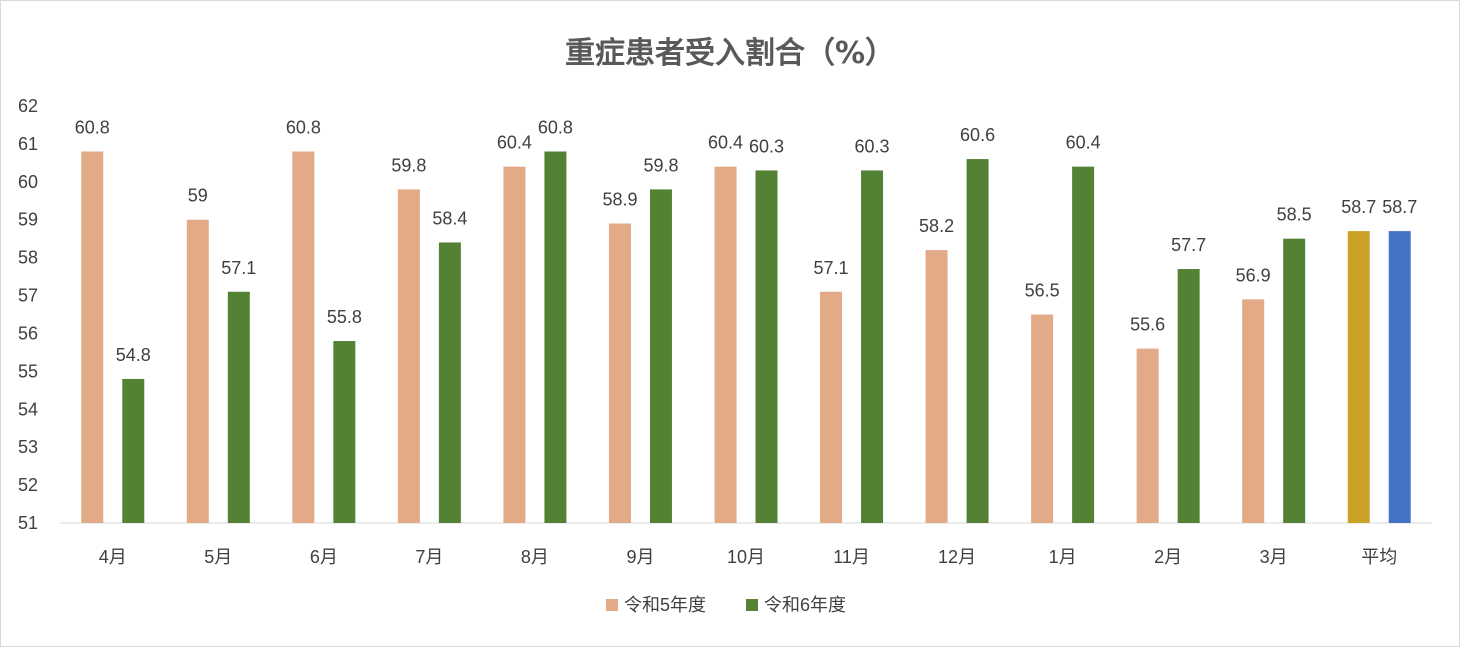 Image resolution: width=1460 pixels, height=647 pixels. Describe the element at coordinates (28, 182) in the screenshot. I see `y-tick-label: 60` at that location.